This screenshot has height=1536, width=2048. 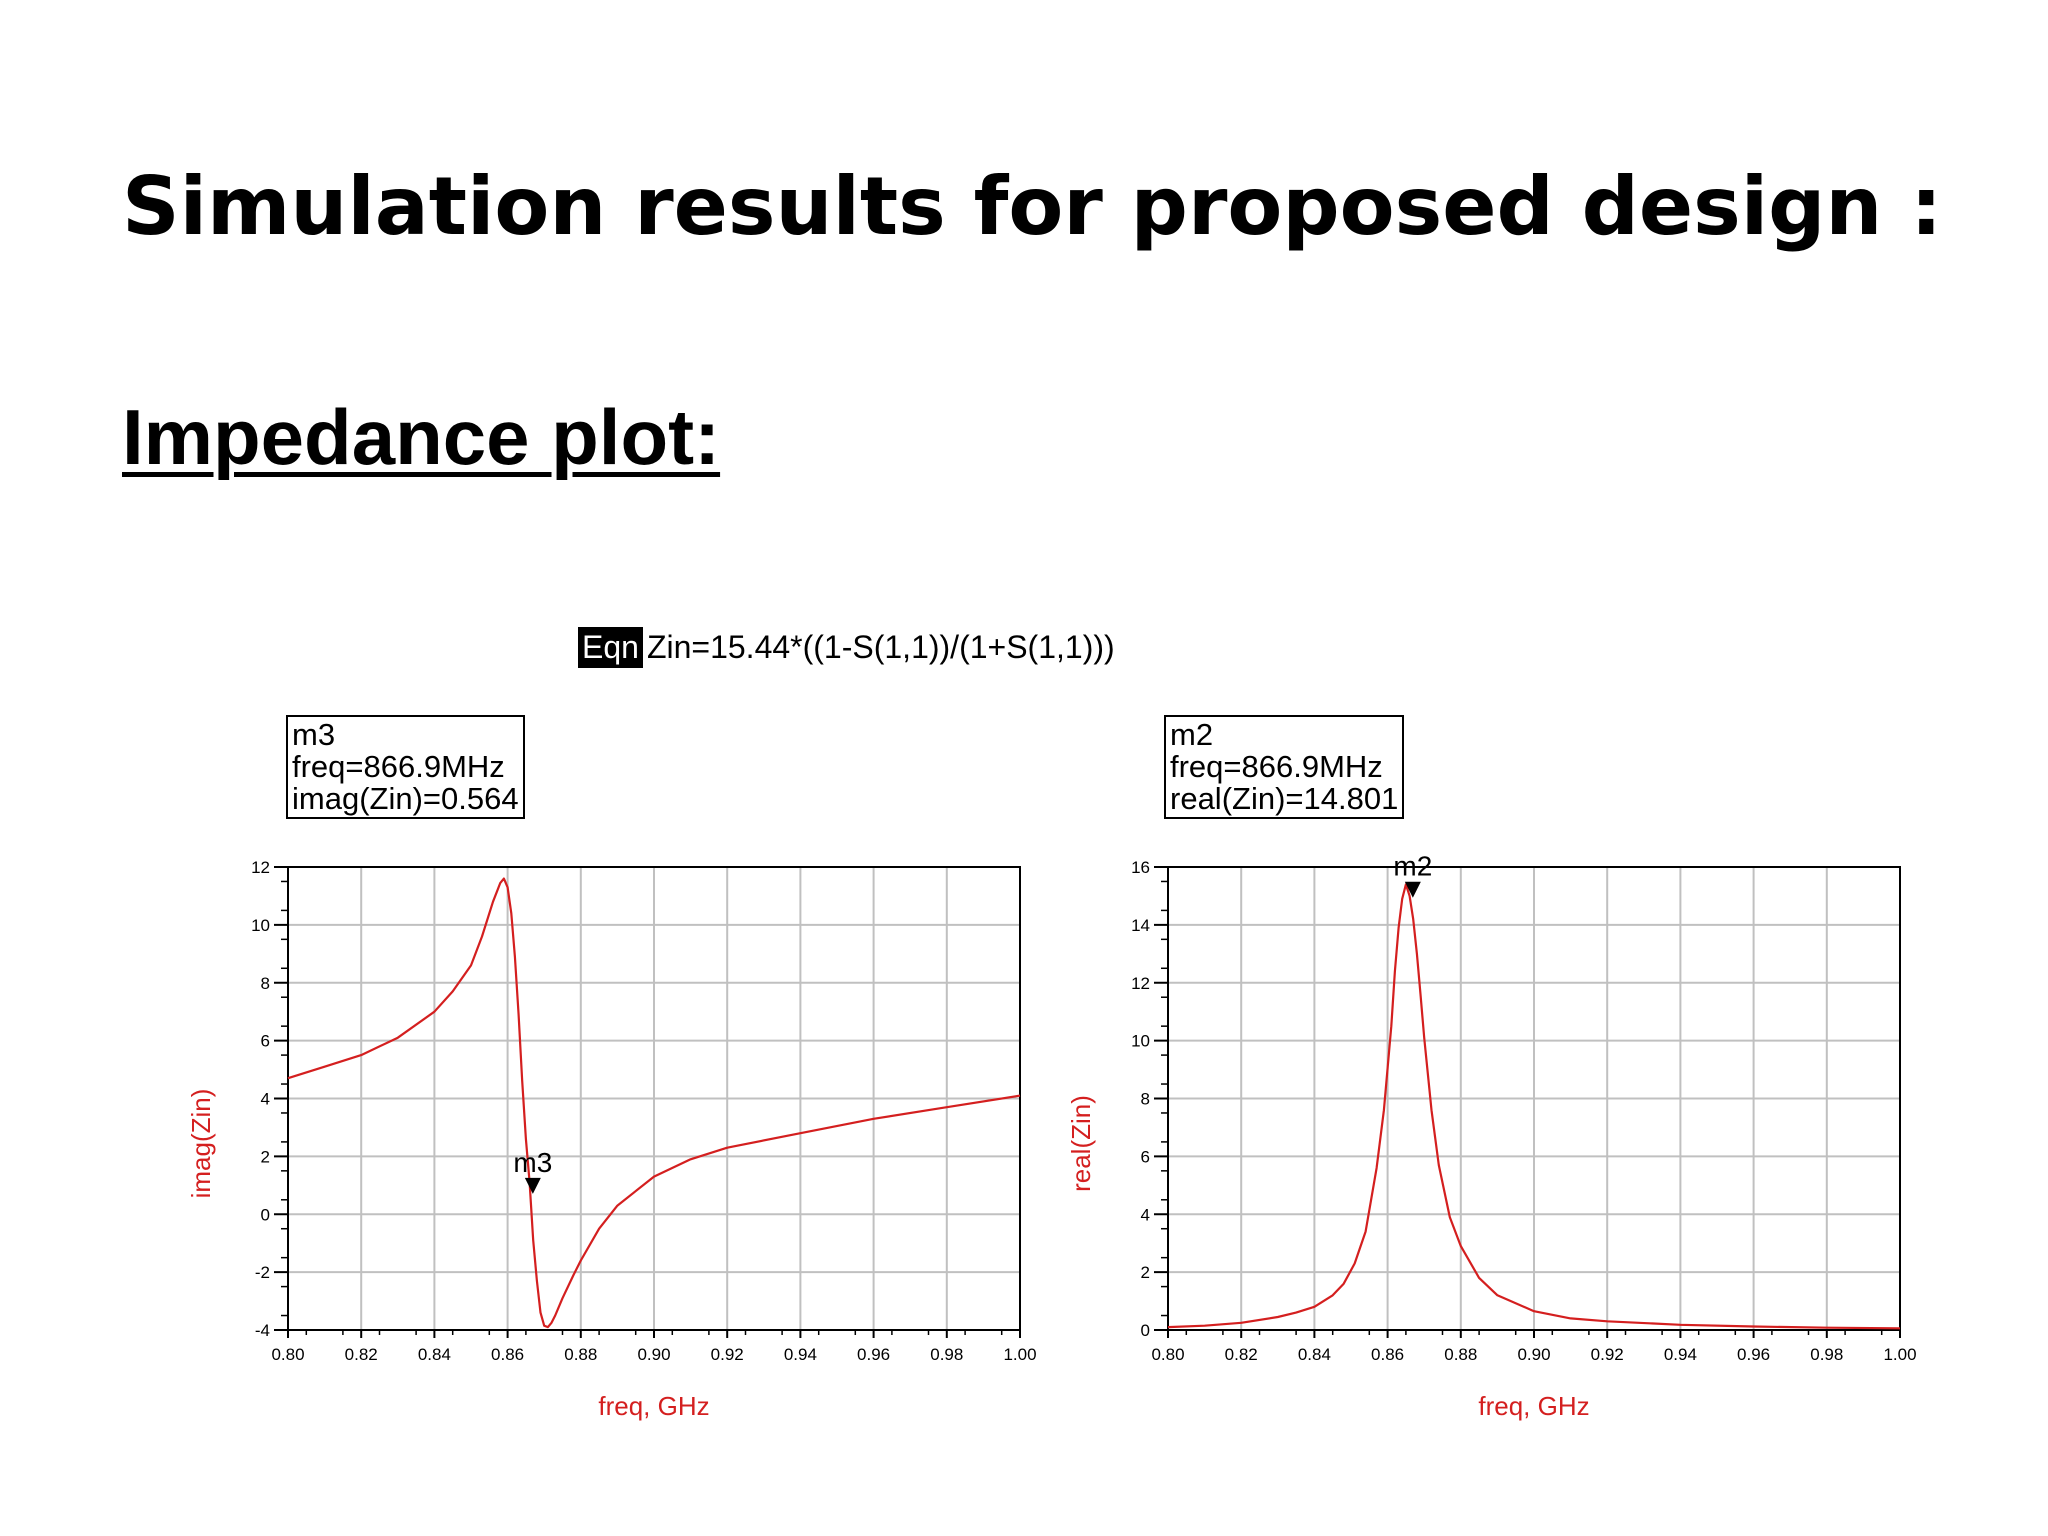 What do you see at coordinates (314, 734) in the screenshot?
I see `marker-readout-m3-id: m3` at bounding box center [314, 734].